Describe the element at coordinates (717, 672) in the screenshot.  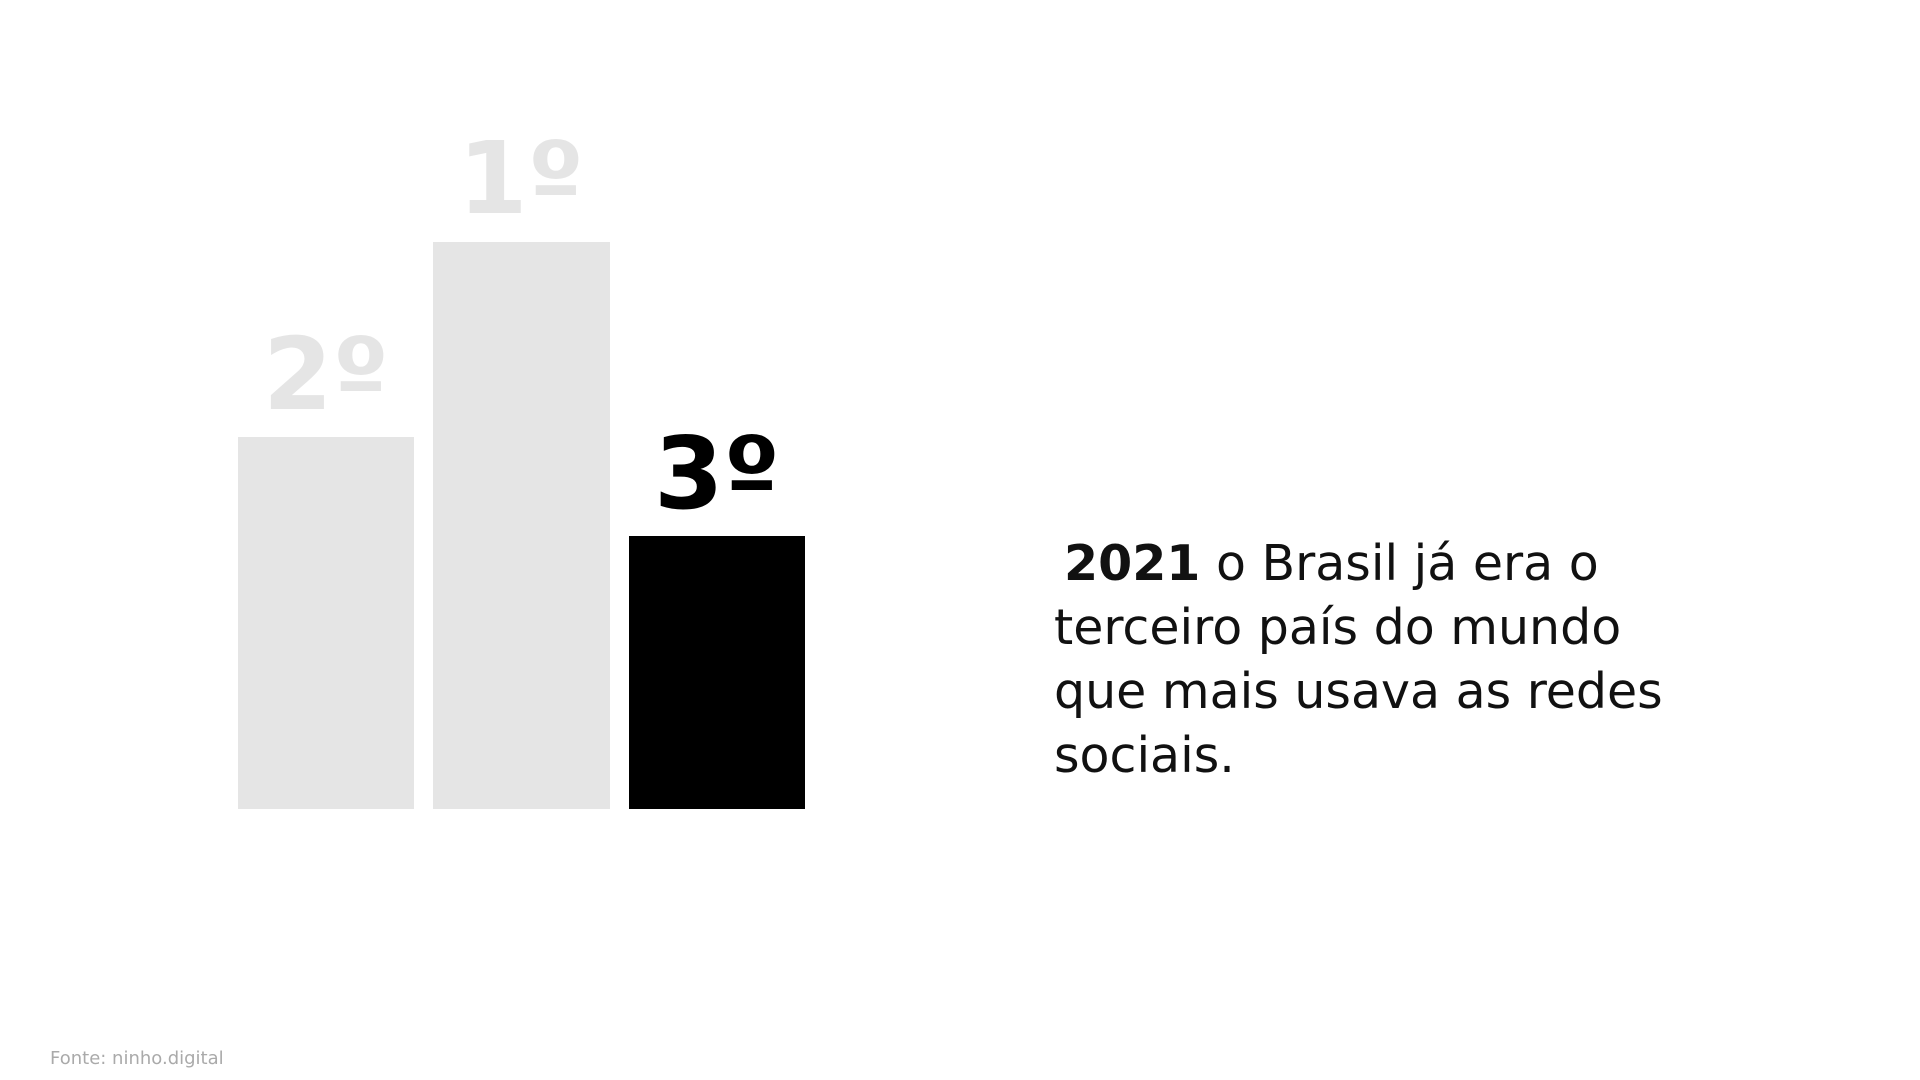
I see `podium-step-third` at that location.